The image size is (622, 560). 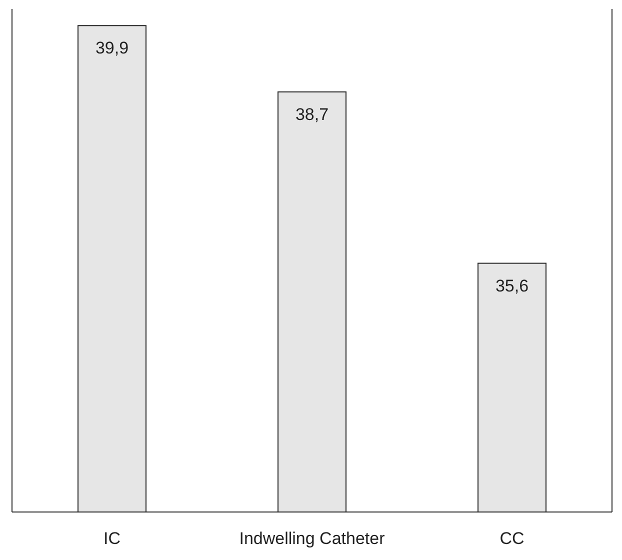 What do you see at coordinates (512, 538) in the screenshot?
I see `x-tick-label: CC` at bounding box center [512, 538].